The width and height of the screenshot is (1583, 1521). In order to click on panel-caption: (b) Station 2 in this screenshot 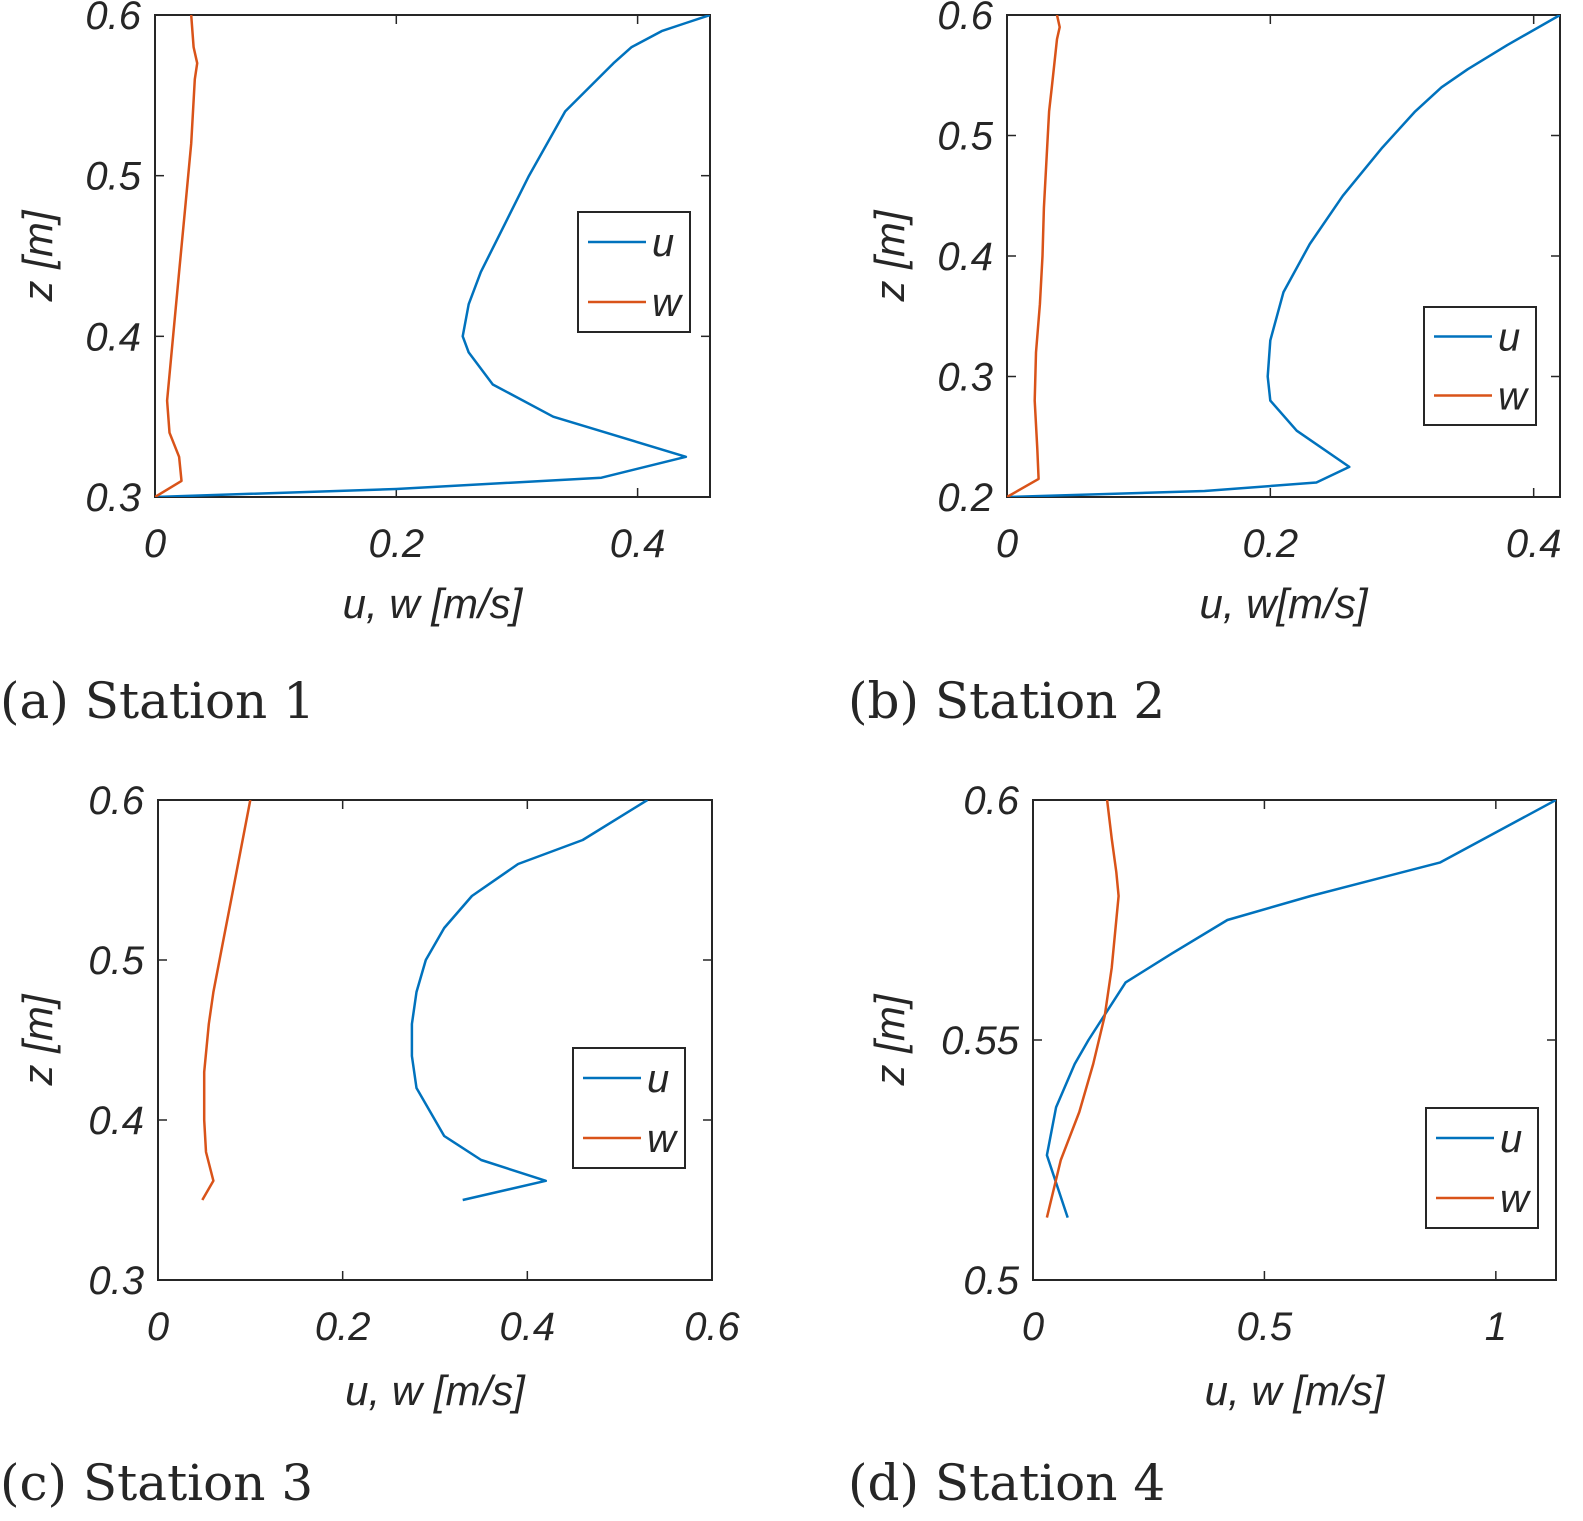, I will do `click(1006, 701)`.